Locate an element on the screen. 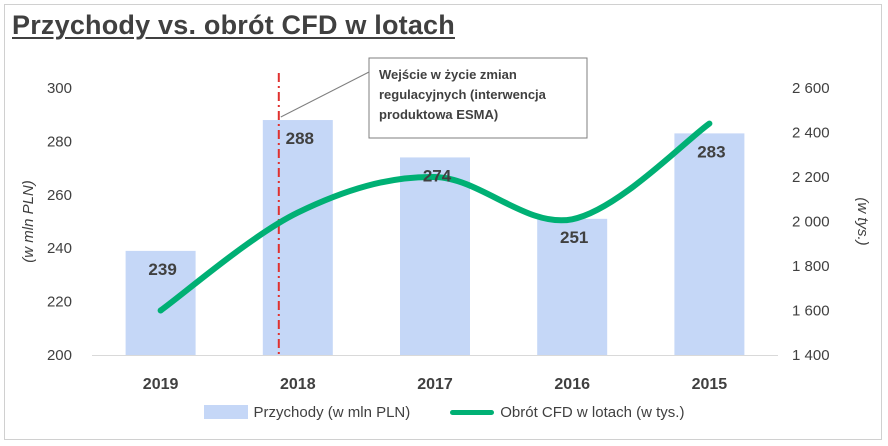 This screenshot has width=888, height=446. bar-data-label-2017: 274 is located at coordinates (437, 175).